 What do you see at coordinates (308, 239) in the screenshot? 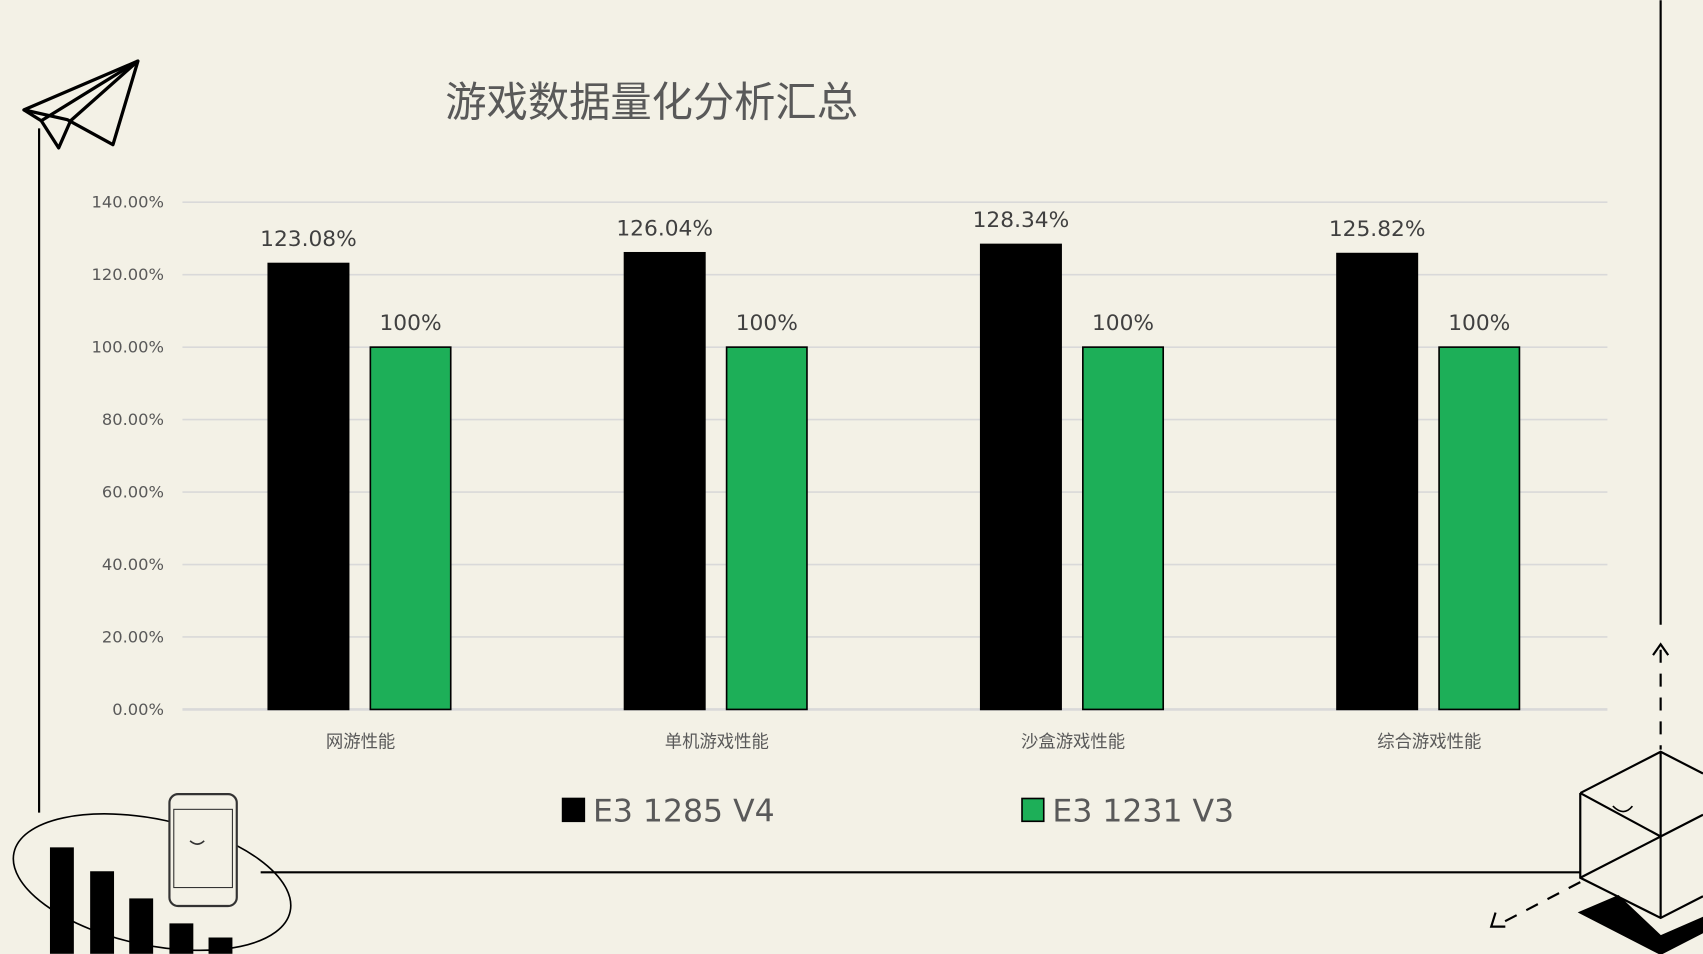
I see `data-label: 123.08%` at bounding box center [308, 239].